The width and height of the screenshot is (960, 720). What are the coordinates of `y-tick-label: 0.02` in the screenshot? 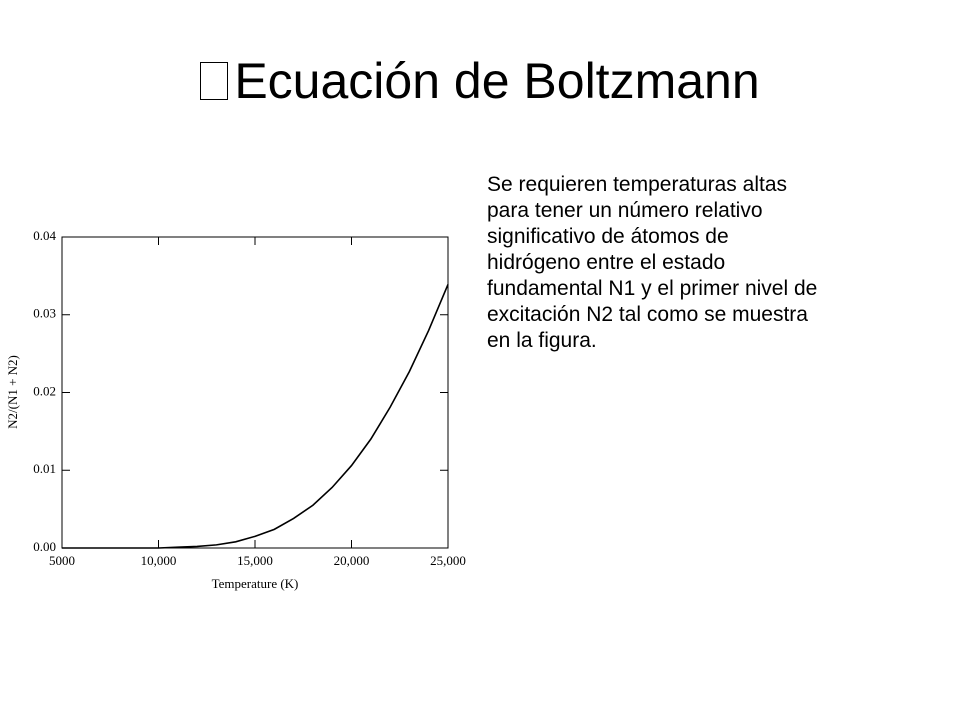 It's located at (44, 390).